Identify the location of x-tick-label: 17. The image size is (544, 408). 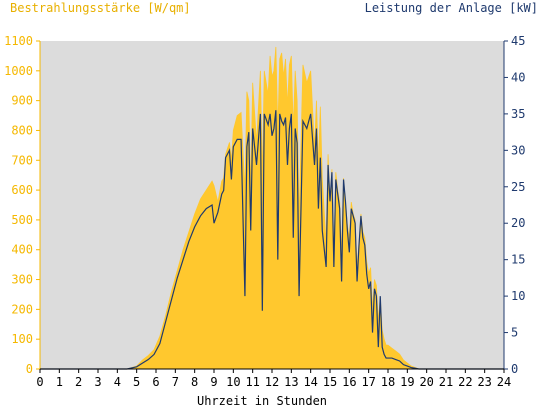
(368, 382).